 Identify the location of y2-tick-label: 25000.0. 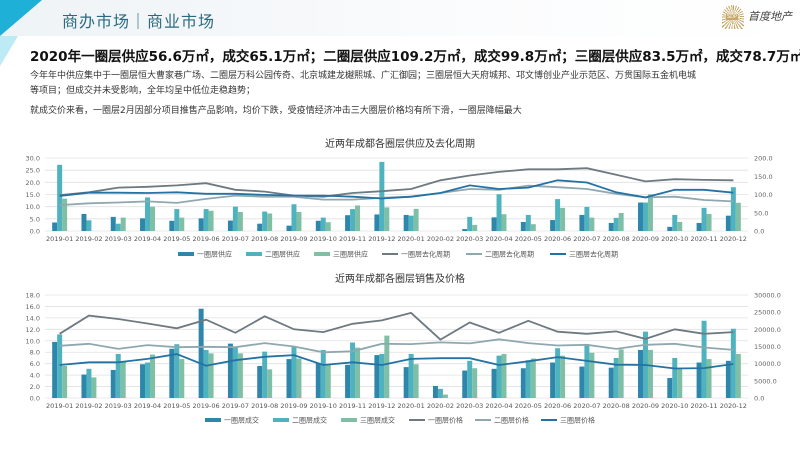
(767, 313).